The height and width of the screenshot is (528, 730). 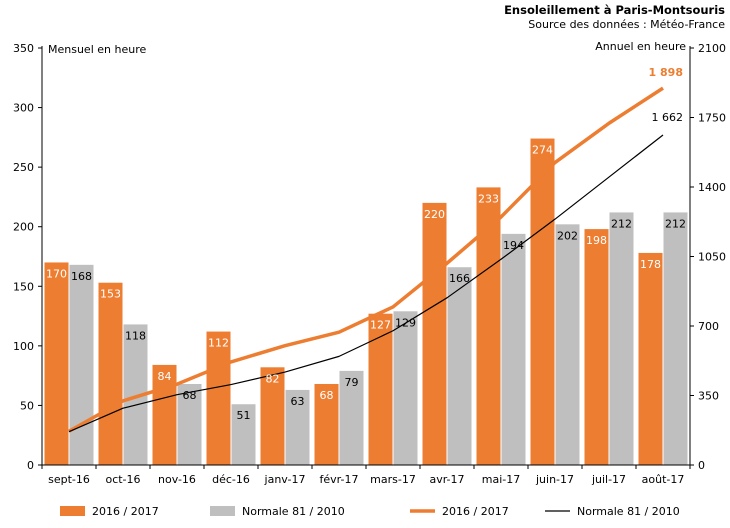 What do you see at coordinates (273, 378) in the screenshot?
I see `bar-data-label: 82` at bounding box center [273, 378].